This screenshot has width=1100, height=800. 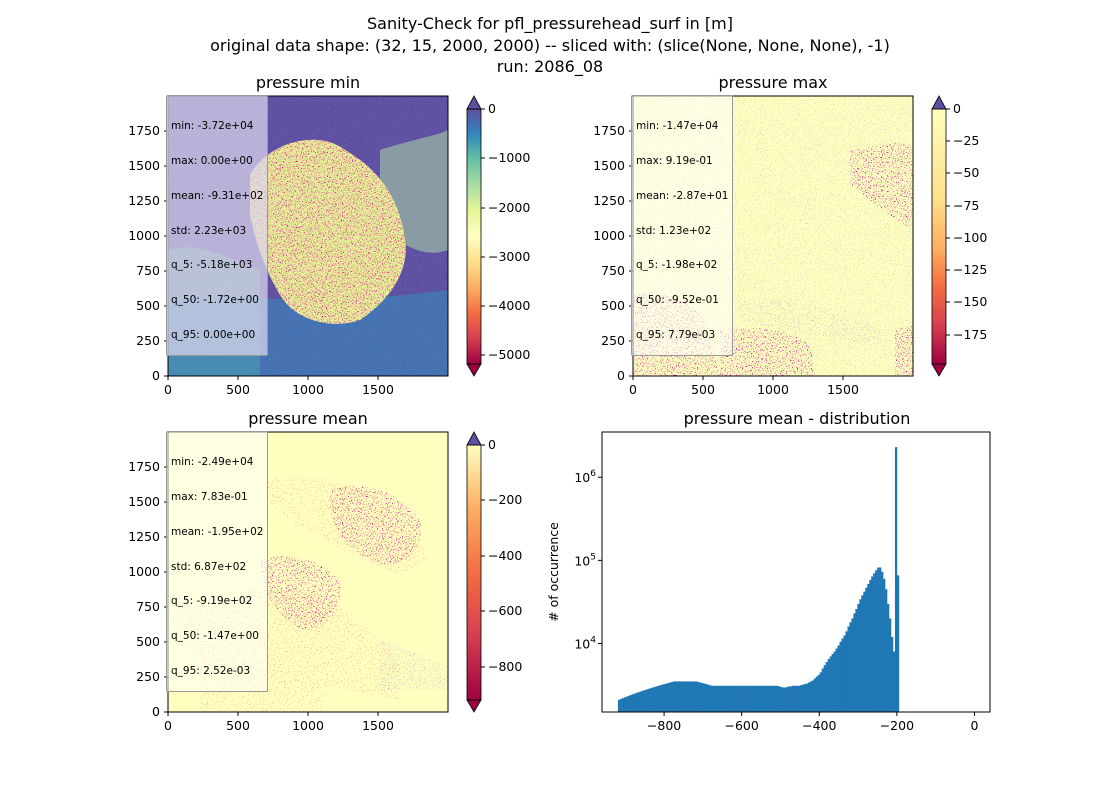 I want to click on stat-line: q_5: -1.98e+02, so click(x=677, y=265).